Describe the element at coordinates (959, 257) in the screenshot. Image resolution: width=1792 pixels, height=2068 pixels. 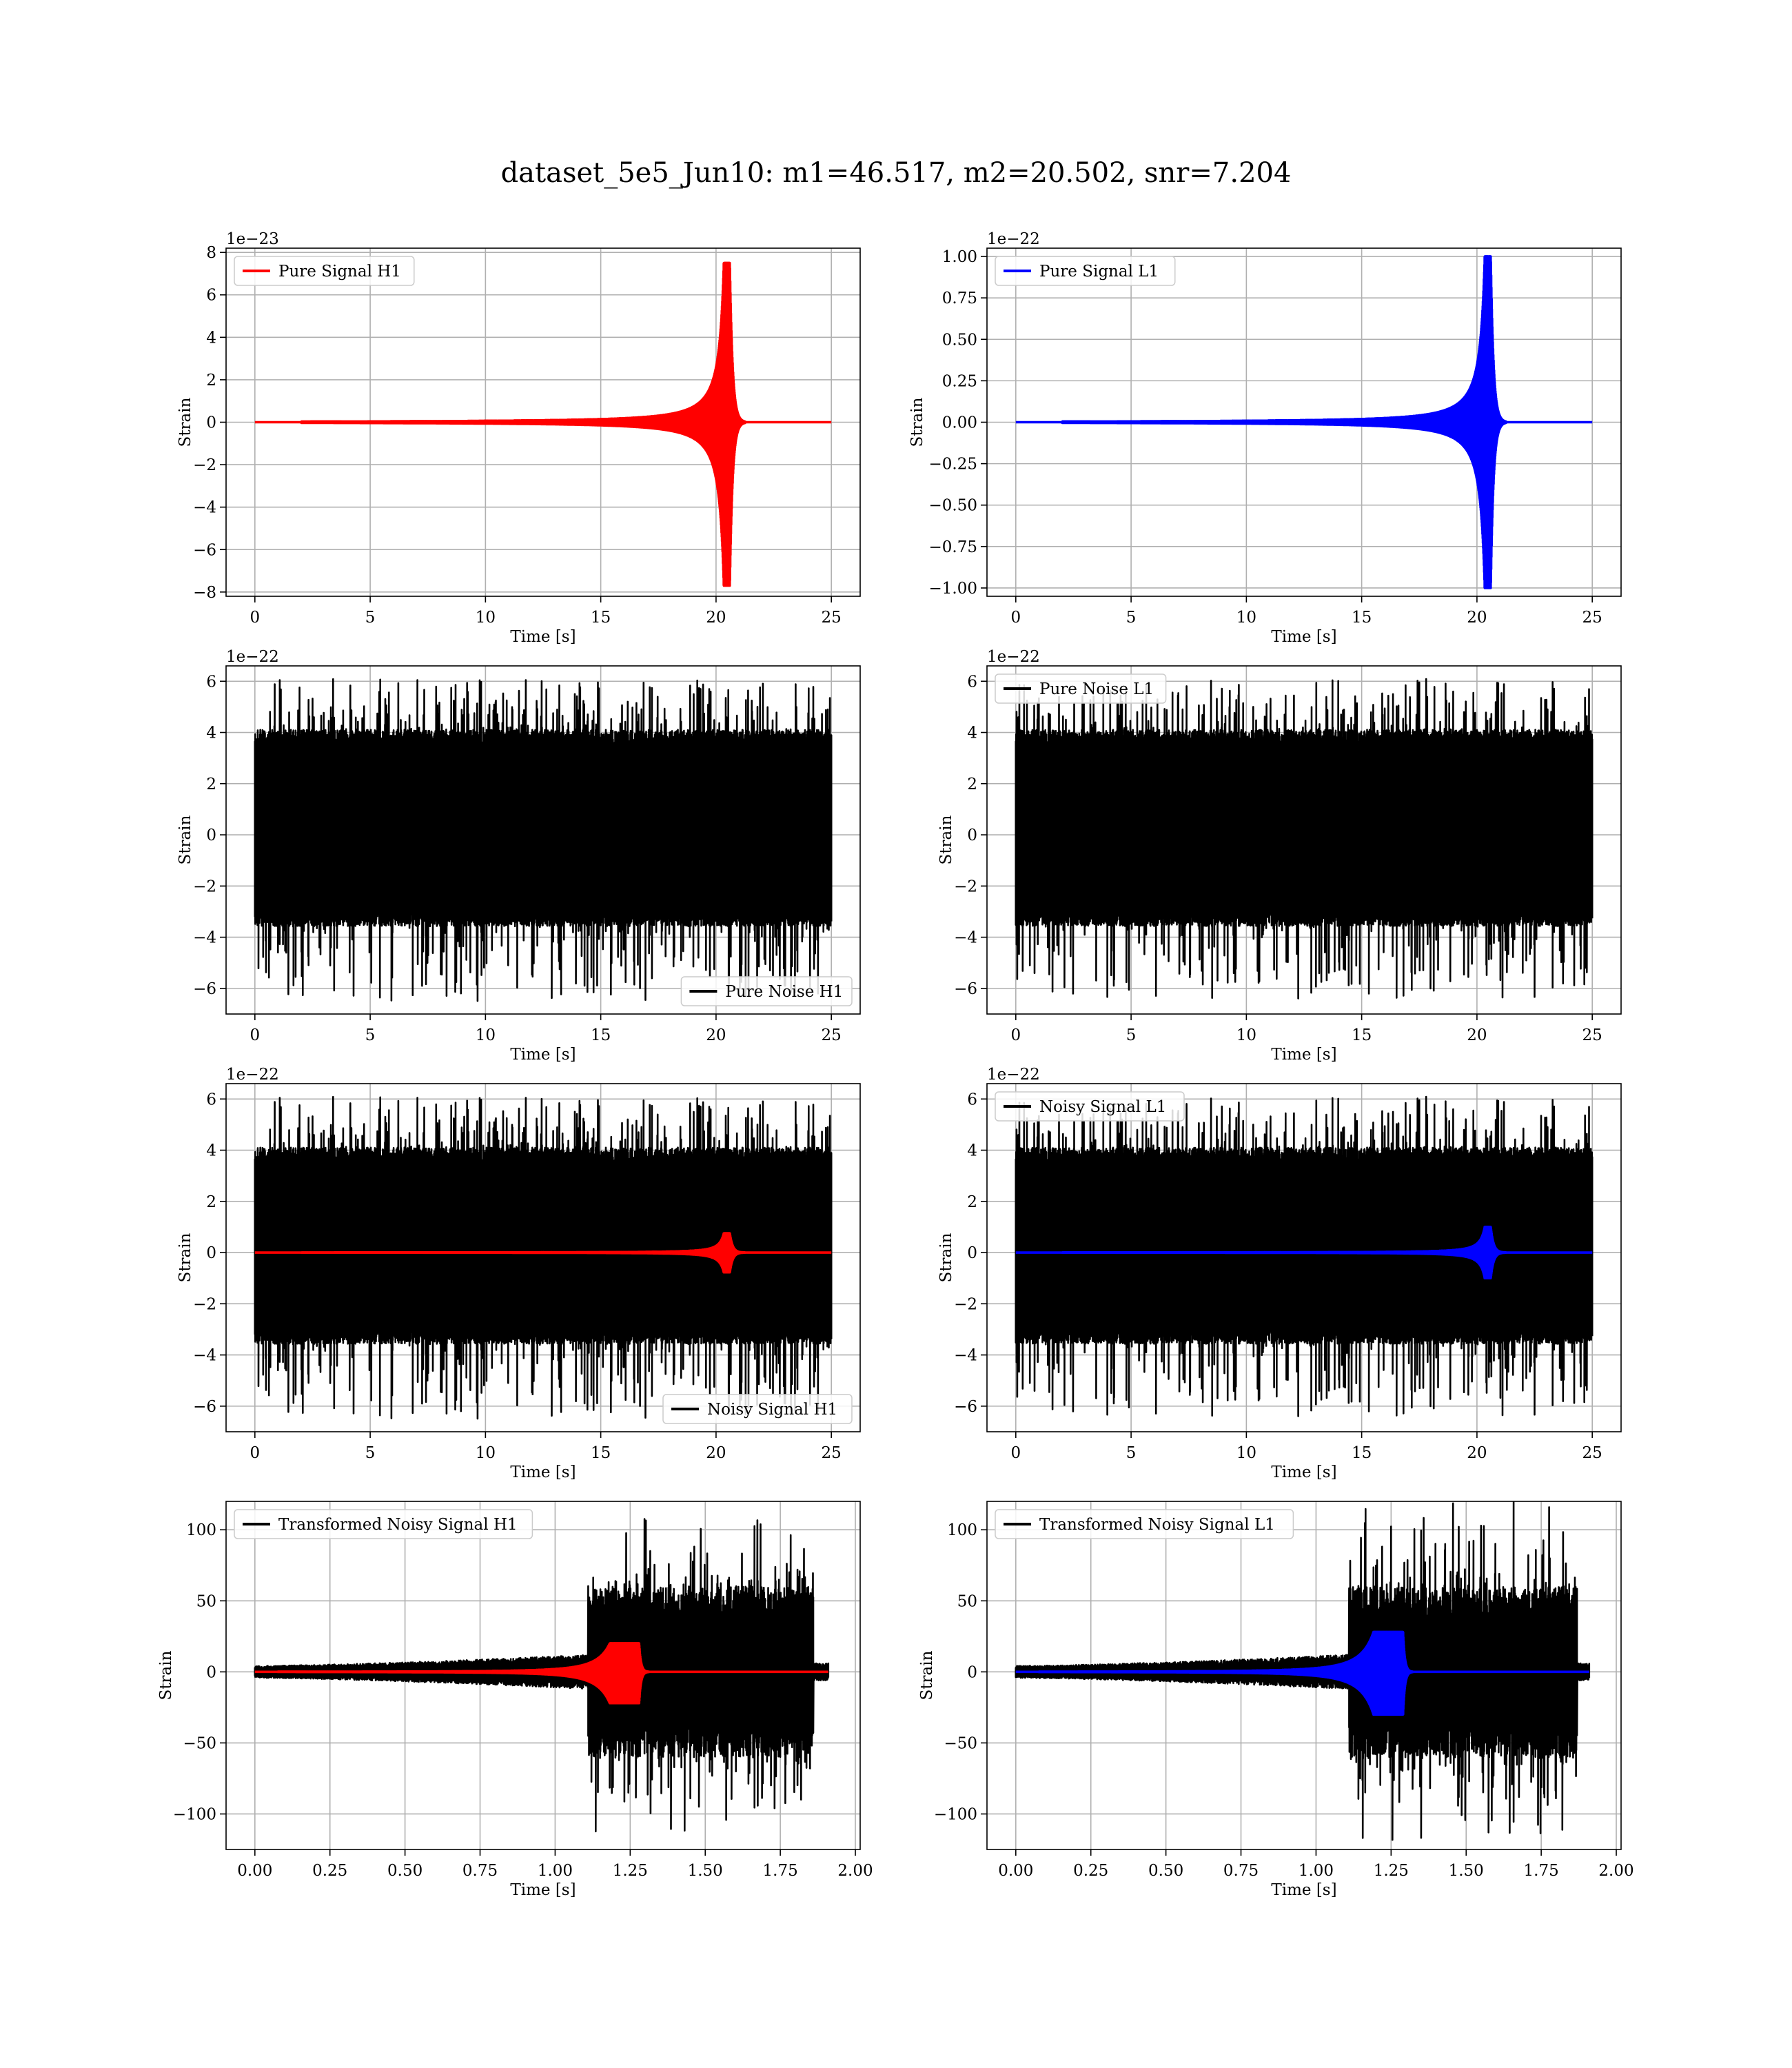
I see `y-tick-label: 1.00` at that location.